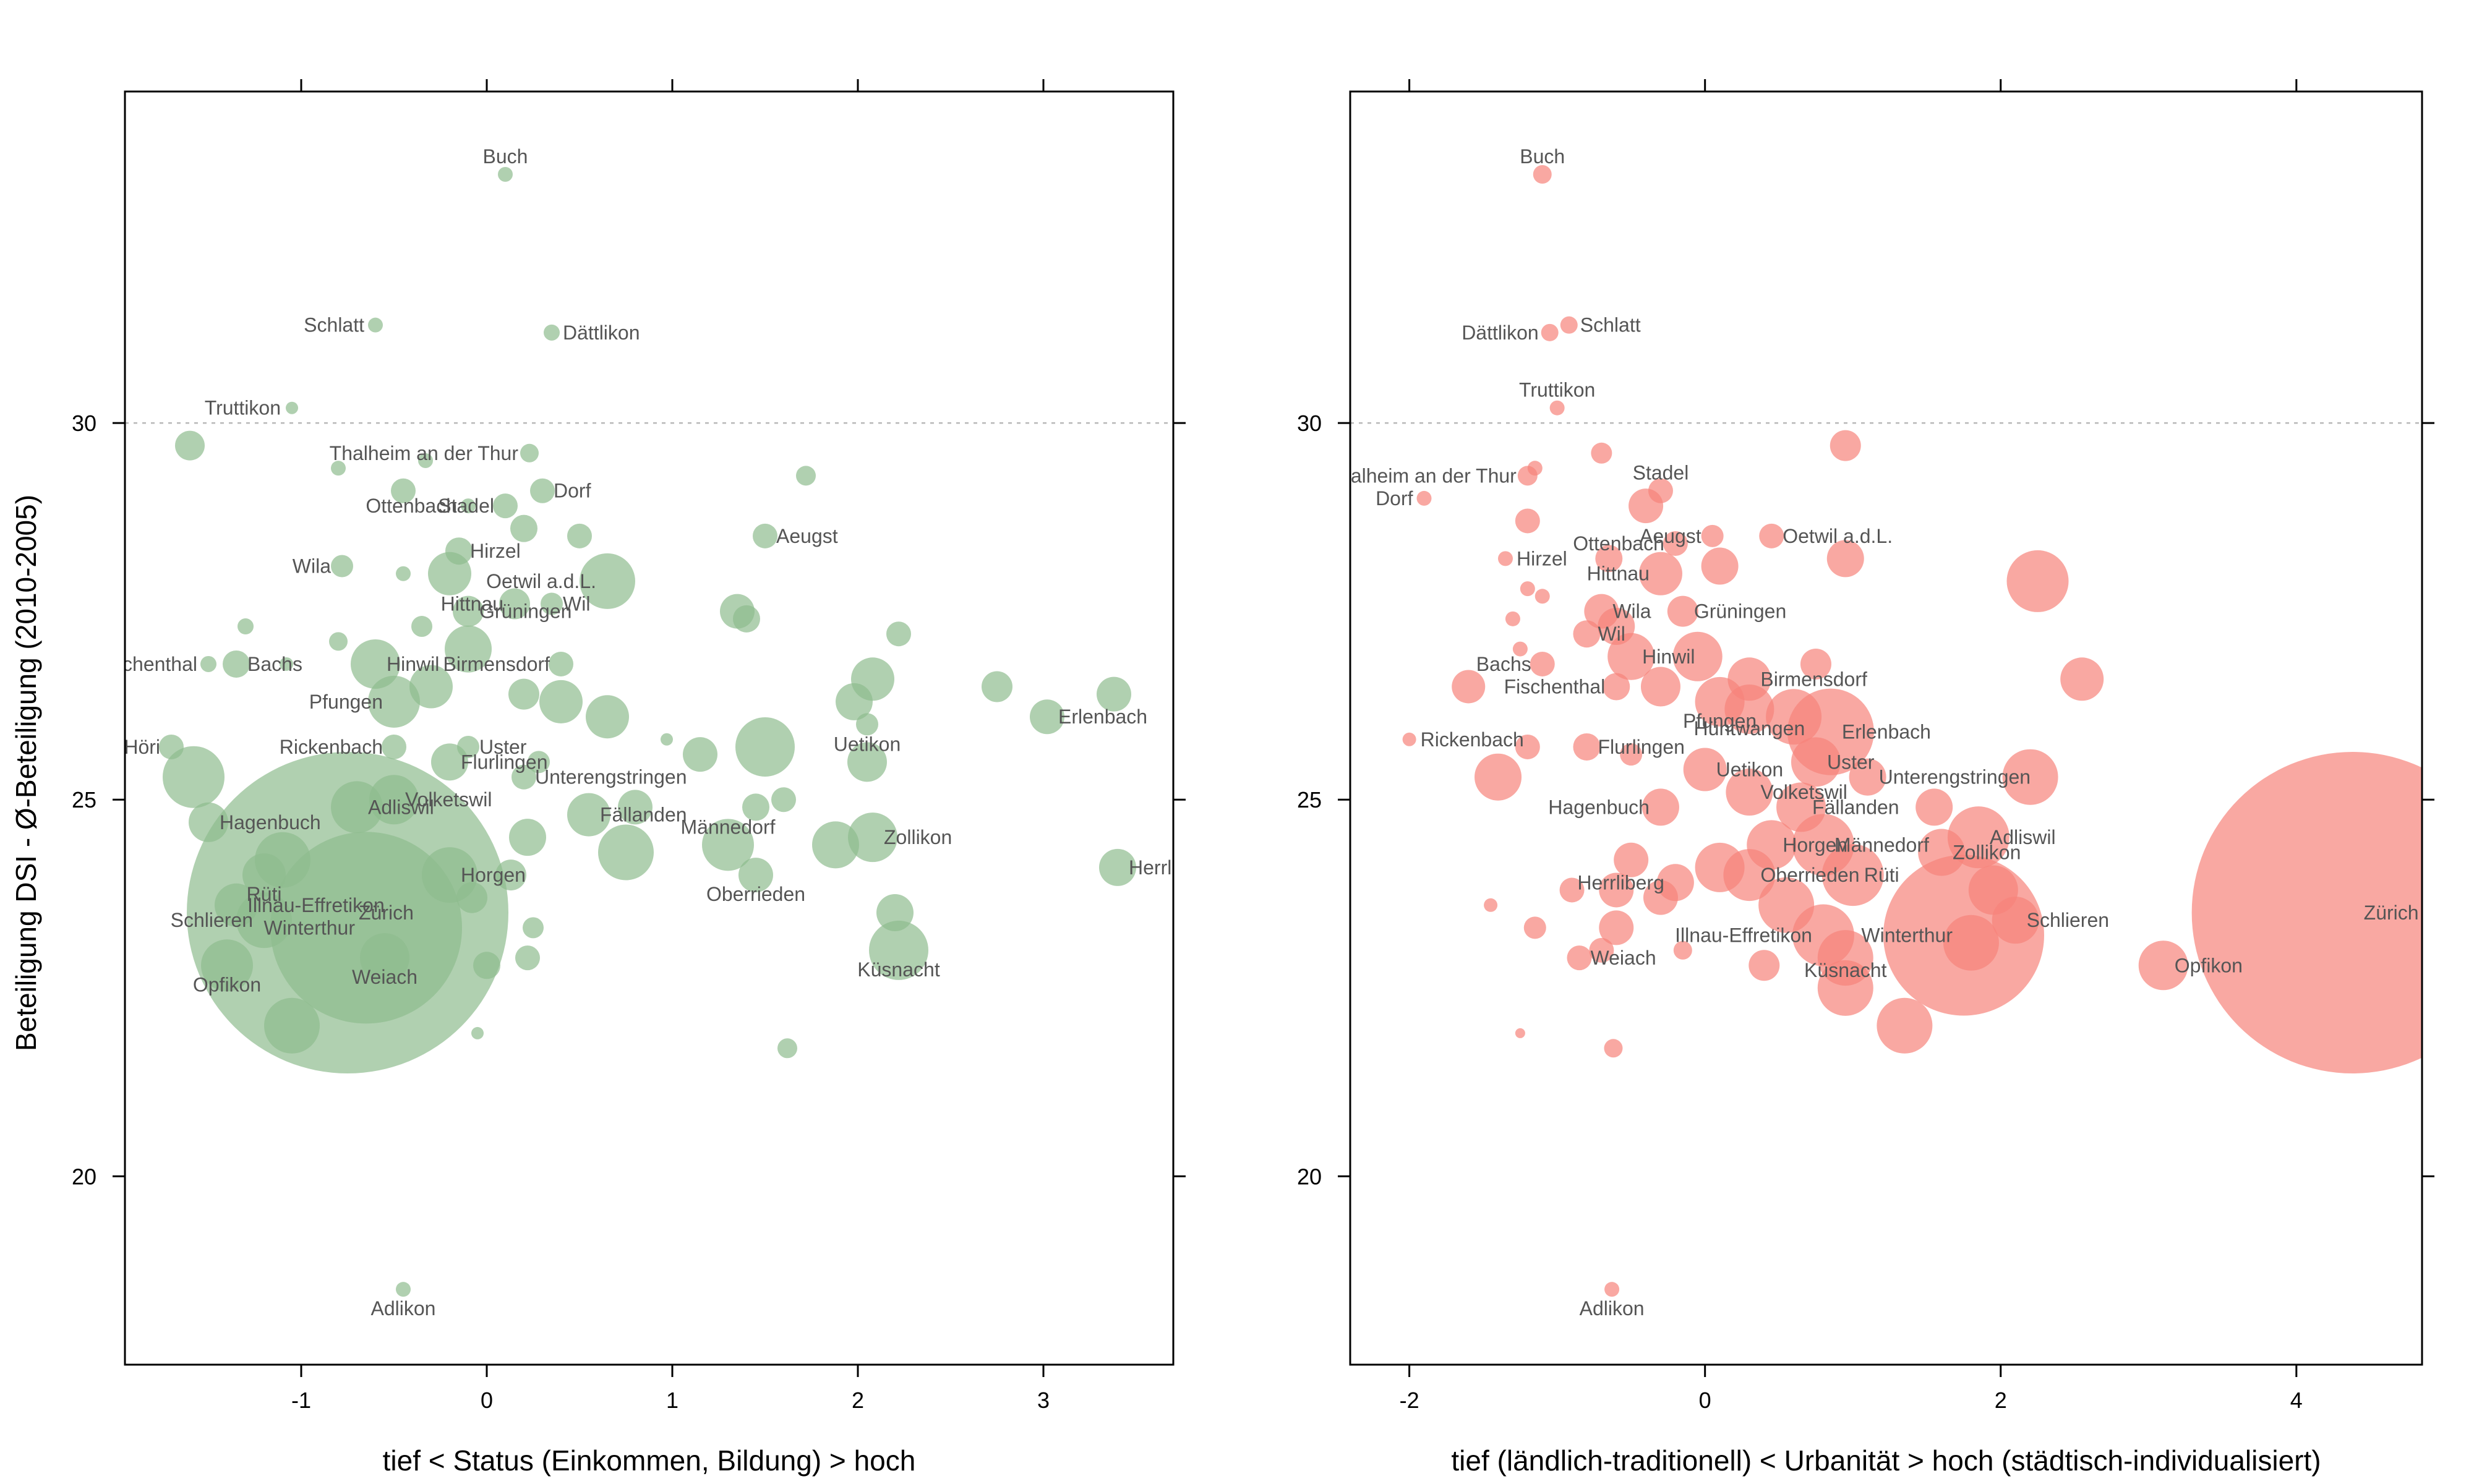 Image resolution: width=2474 pixels, height=1484 pixels. I want to click on bubble-label: Hirzel, so click(496, 551).